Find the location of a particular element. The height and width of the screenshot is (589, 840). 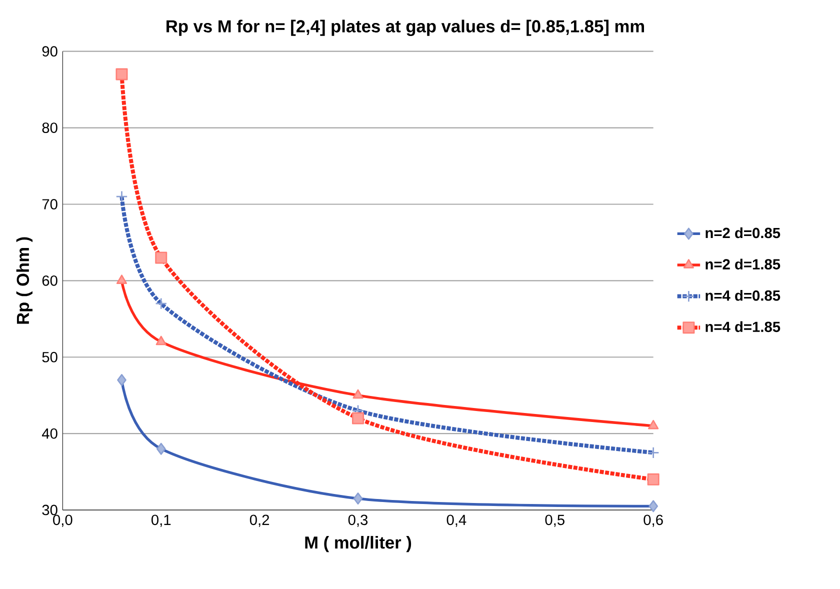

y-tick-label: 40 is located at coordinates (50, 433).